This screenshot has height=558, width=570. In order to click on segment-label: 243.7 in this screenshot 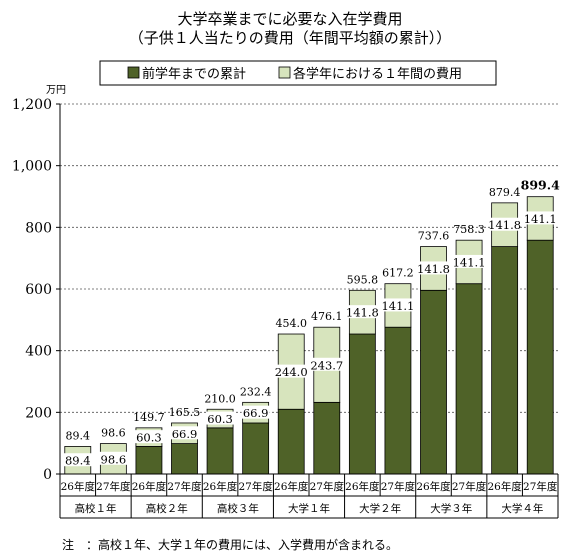, I will do `click(326, 365)`.